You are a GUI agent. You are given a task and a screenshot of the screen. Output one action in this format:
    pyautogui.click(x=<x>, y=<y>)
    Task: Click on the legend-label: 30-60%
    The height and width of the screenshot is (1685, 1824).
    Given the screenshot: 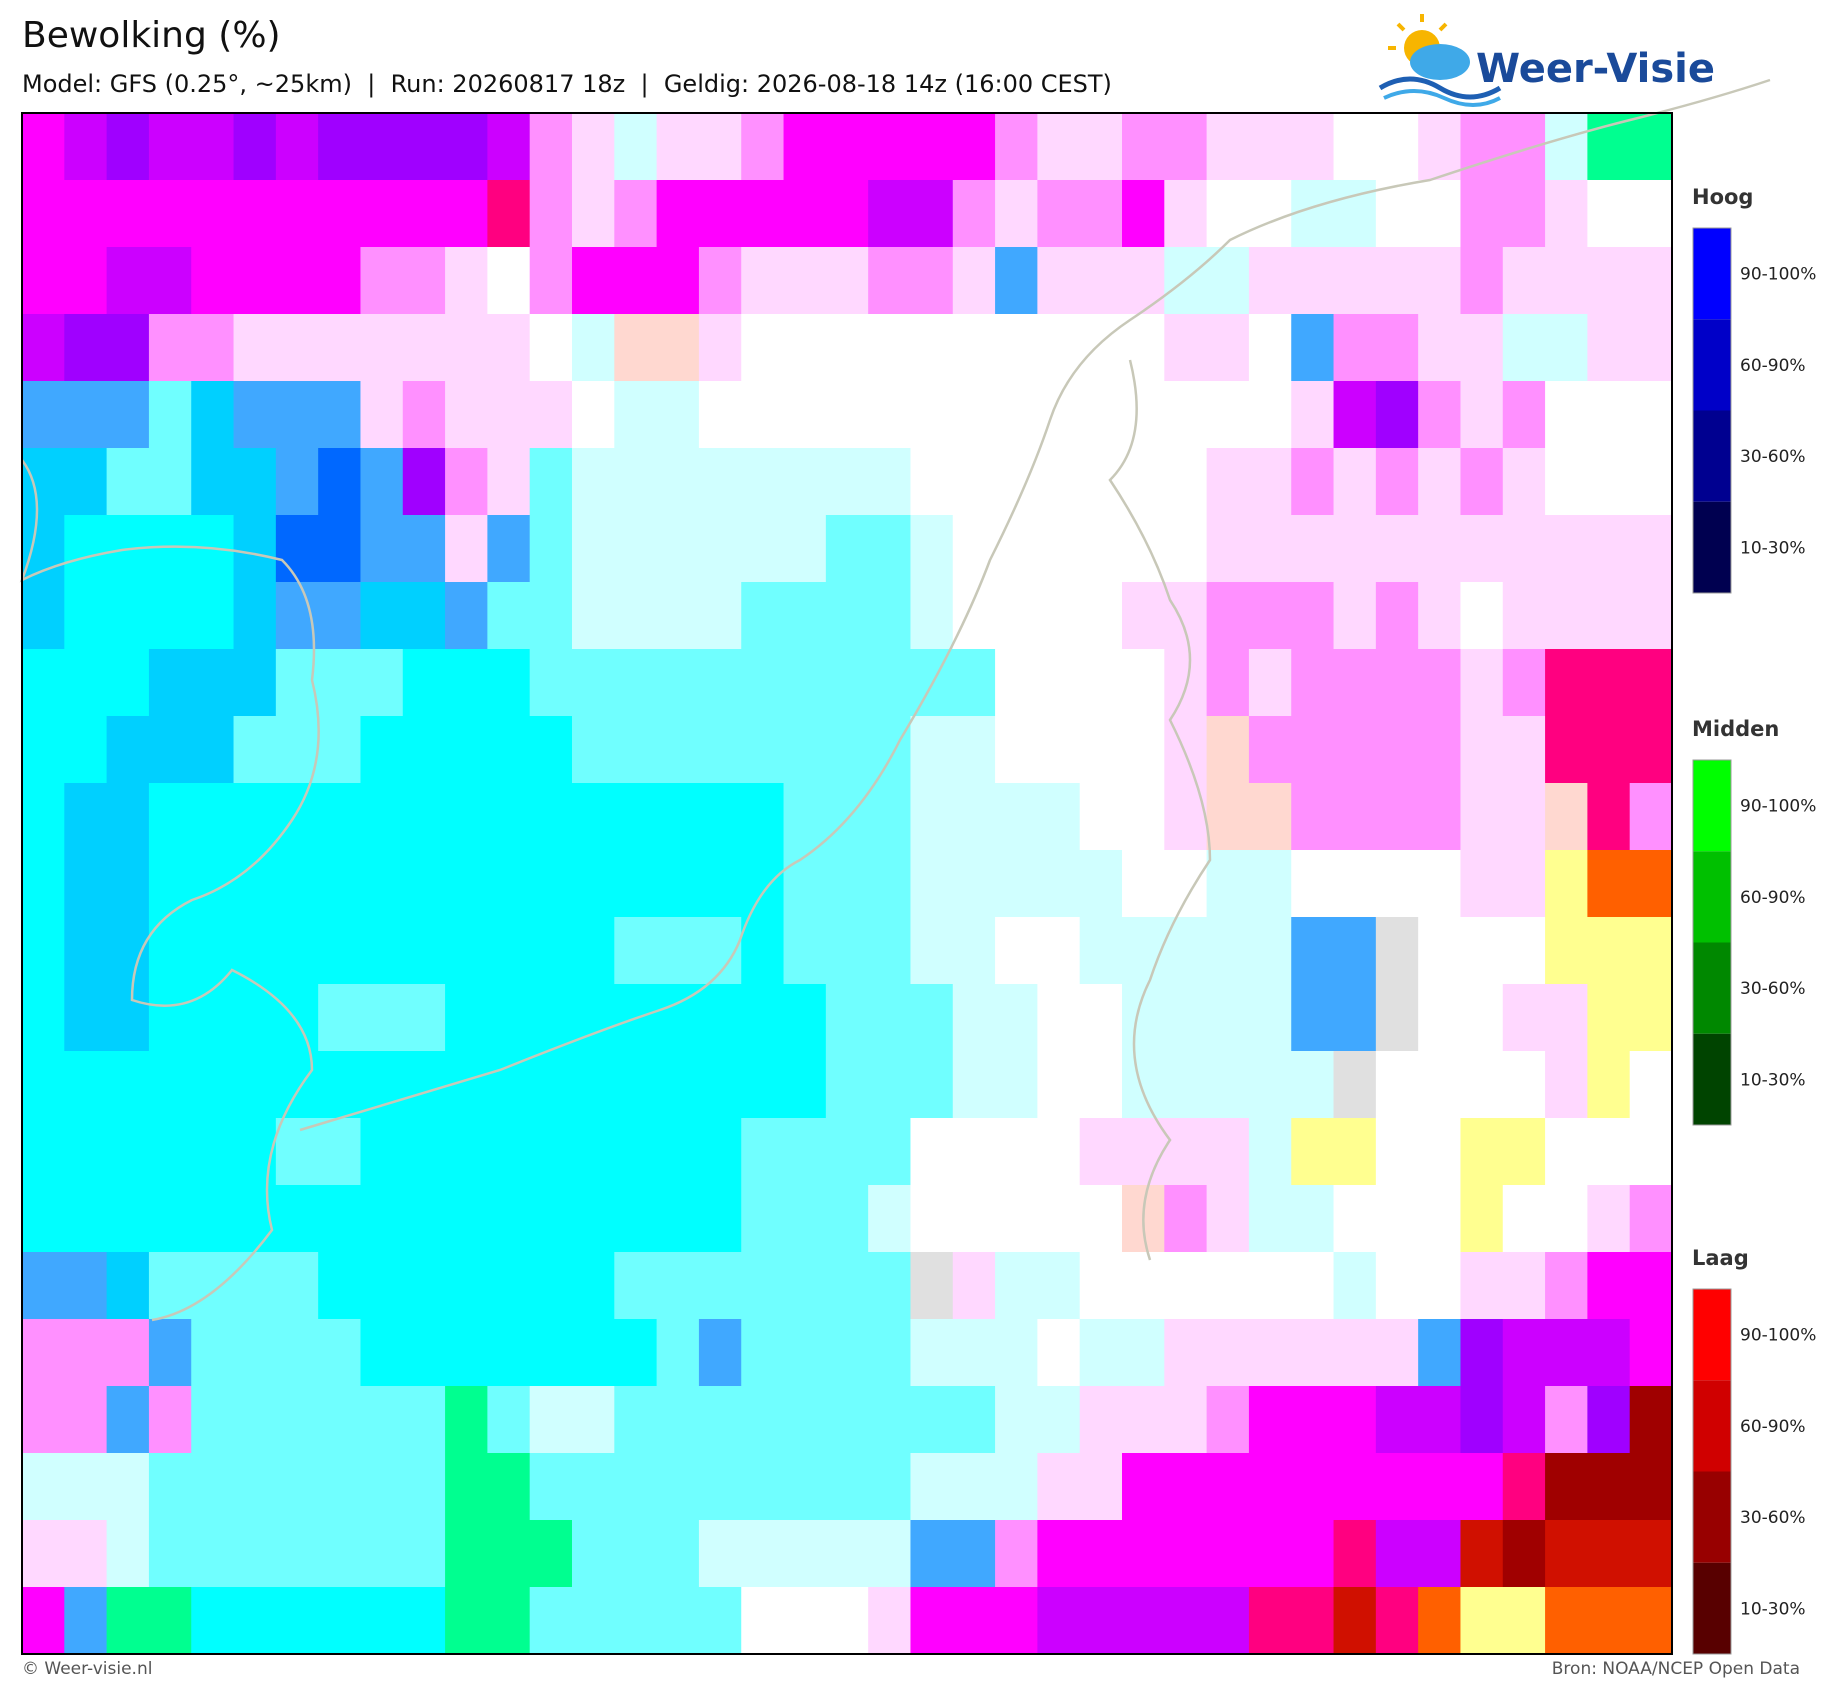 What is the action you would take?
    pyautogui.click(x=1773, y=989)
    